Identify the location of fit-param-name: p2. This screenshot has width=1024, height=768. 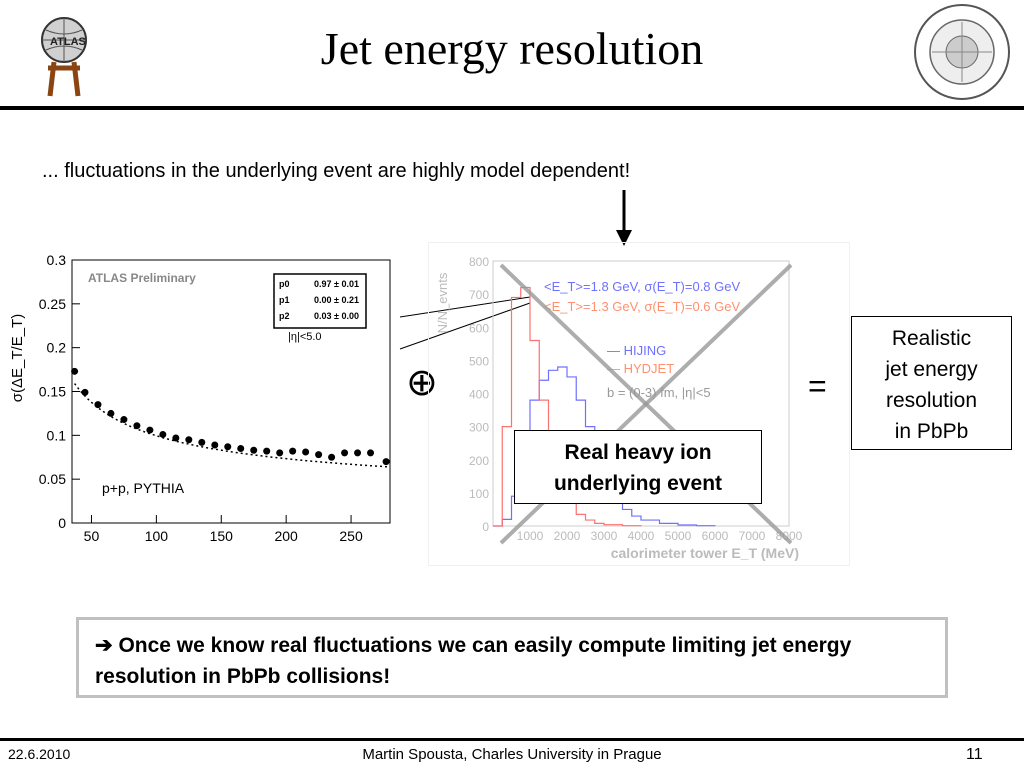
(284, 316).